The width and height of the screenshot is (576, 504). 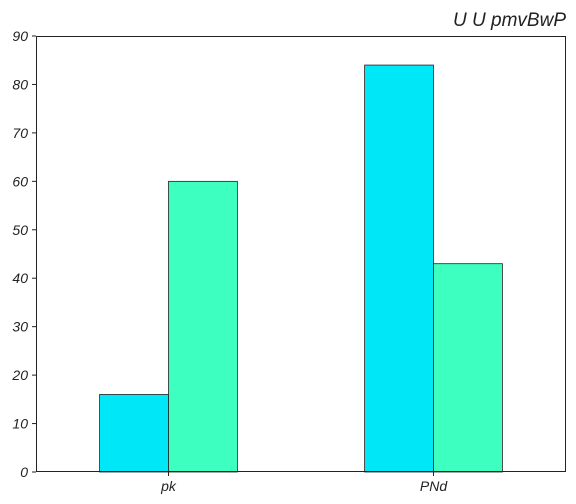 I want to click on y-axis: 0 10 20 30 40 50 60 70 80 90, so click(x=23, y=254).